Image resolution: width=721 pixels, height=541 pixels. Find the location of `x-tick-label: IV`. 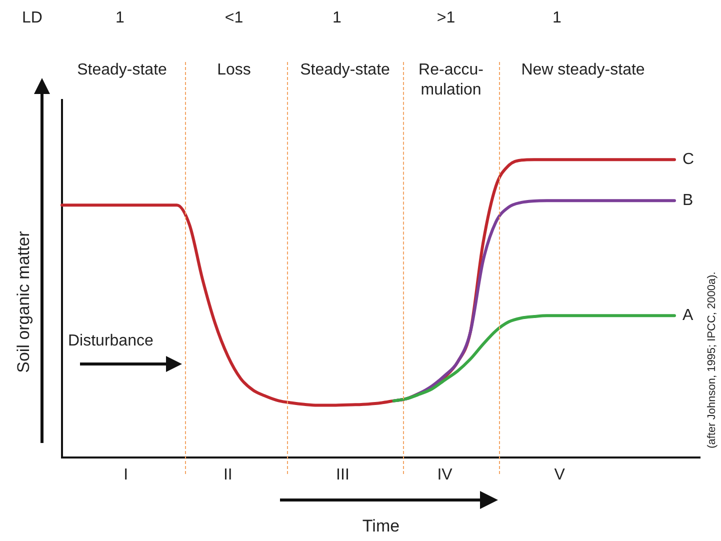

x-tick-label: IV is located at coordinates (445, 475).